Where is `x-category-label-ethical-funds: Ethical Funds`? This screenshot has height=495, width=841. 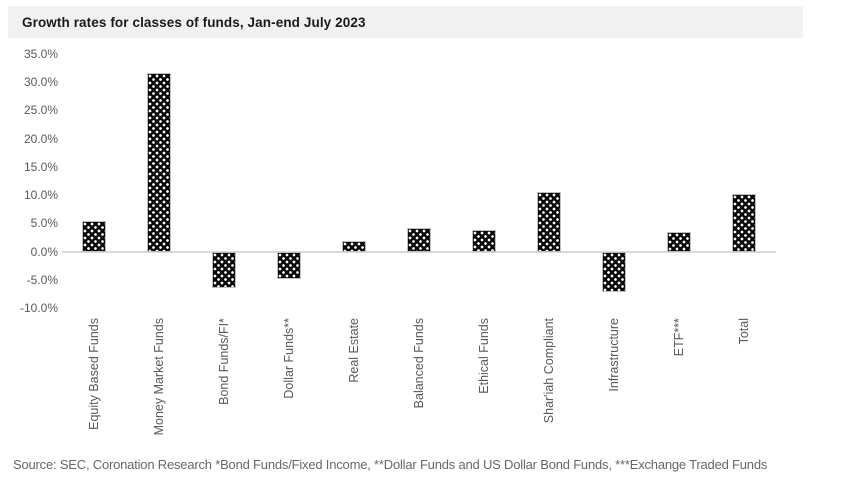
x-category-label-ethical-funds: Ethical Funds is located at coordinates (483, 356).